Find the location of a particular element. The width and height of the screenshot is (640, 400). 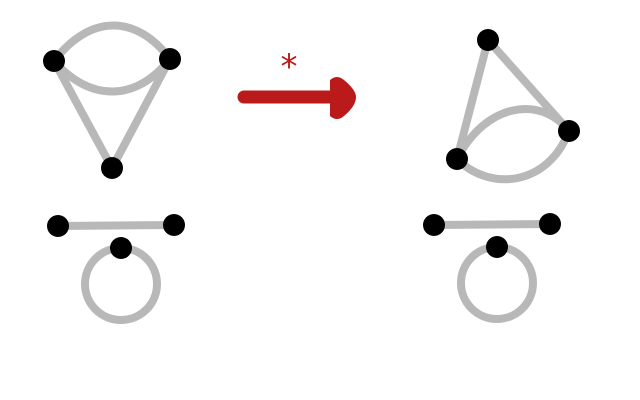

left-lower-arc-edge is located at coordinates (112, 75).